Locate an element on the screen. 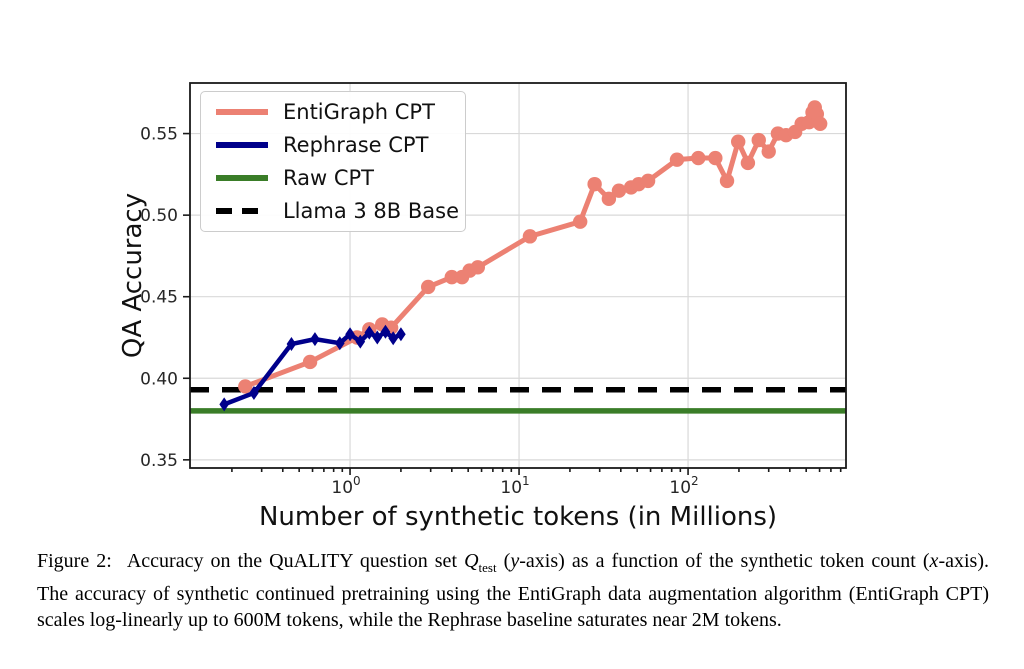 The width and height of the screenshot is (1024, 669). legend-swatch-rephrase-cpt is located at coordinates (242, 145).